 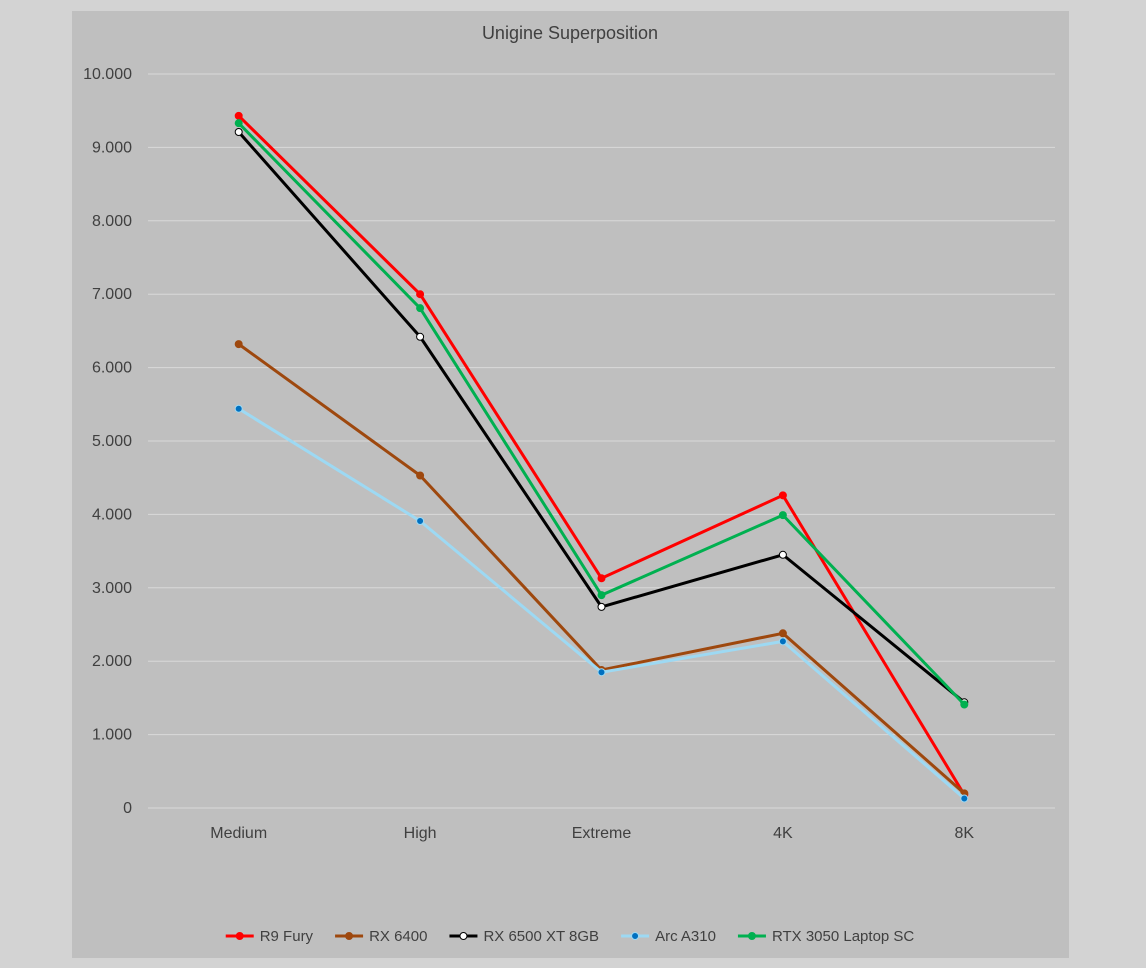 What do you see at coordinates (287, 936) in the screenshot?
I see `legend-label: R9 Fury` at bounding box center [287, 936].